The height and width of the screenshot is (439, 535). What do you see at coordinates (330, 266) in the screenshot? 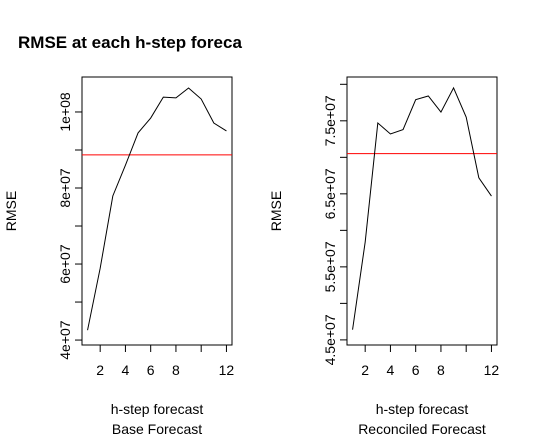
I see `y-tick-label: 5.5e+07` at bounding box center [330, 266].